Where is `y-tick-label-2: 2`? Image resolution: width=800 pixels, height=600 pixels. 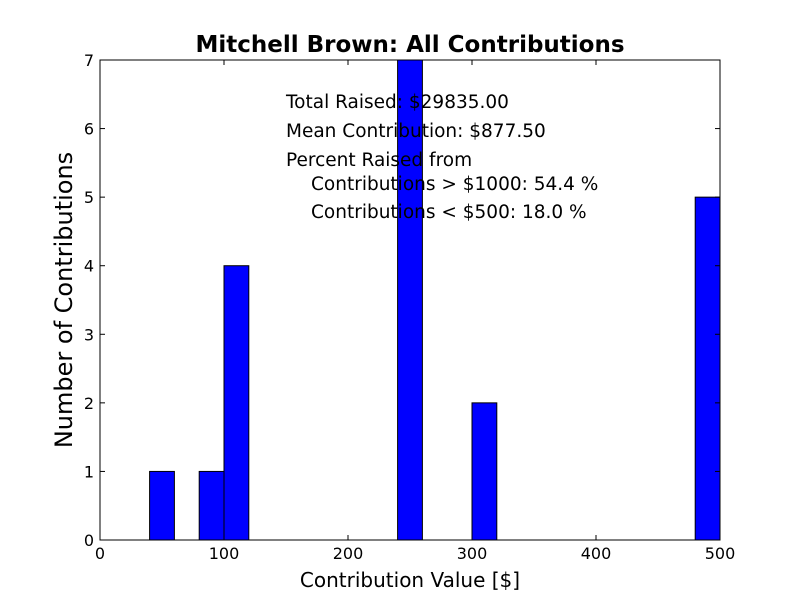 y-tick-label-2: 2 is located at coordinates (89, 403).